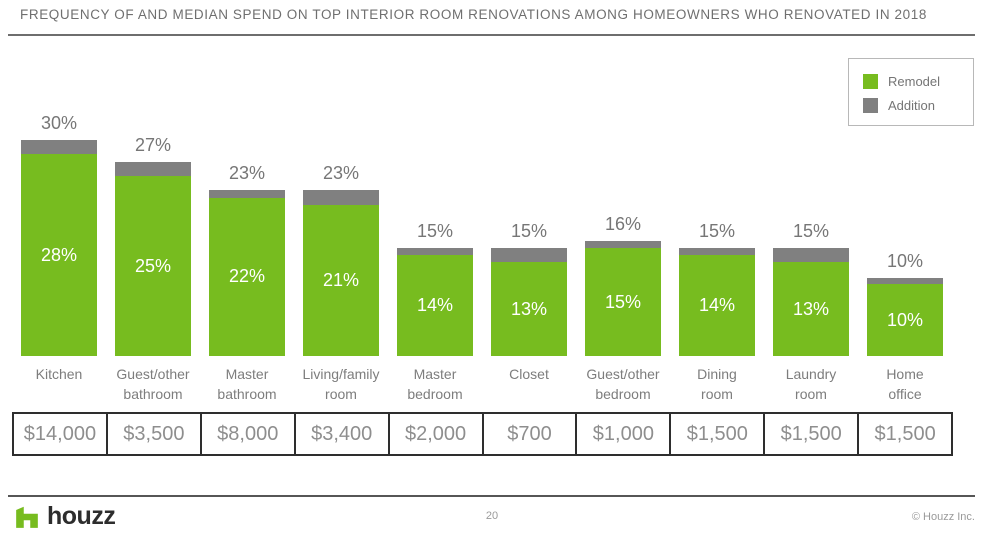  I want to click on remodel-segment: 22%, so click(247, 276).